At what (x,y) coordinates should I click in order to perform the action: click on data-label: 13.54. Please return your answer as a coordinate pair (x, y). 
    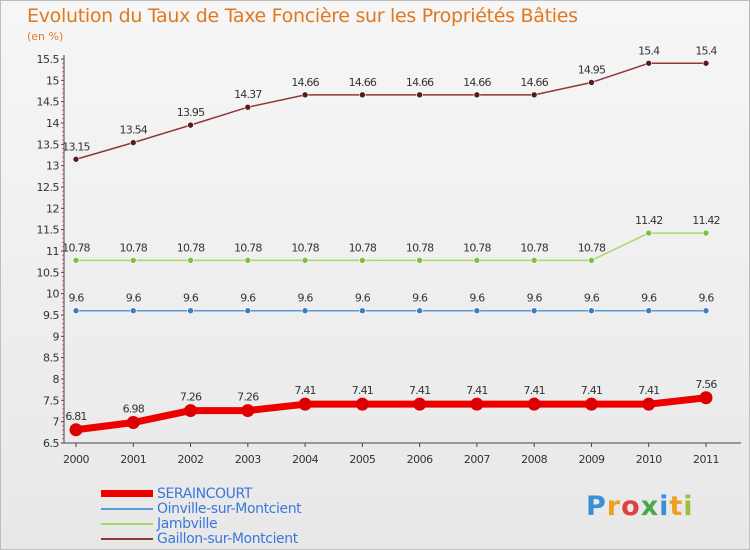
    Looking at the image, I should click on (134, 130).